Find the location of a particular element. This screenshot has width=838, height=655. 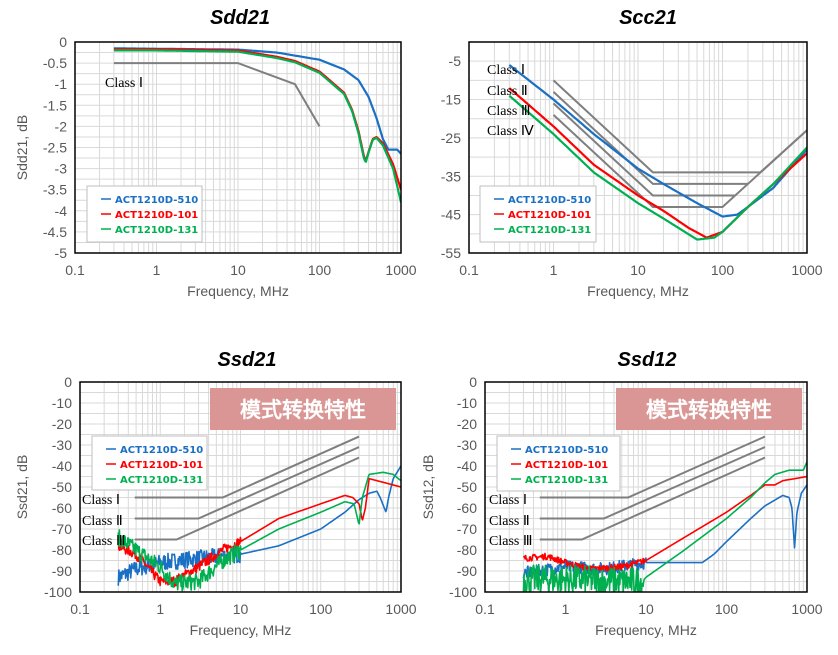

y-tick-label: -1.5 is located at coordinates (55, 105).